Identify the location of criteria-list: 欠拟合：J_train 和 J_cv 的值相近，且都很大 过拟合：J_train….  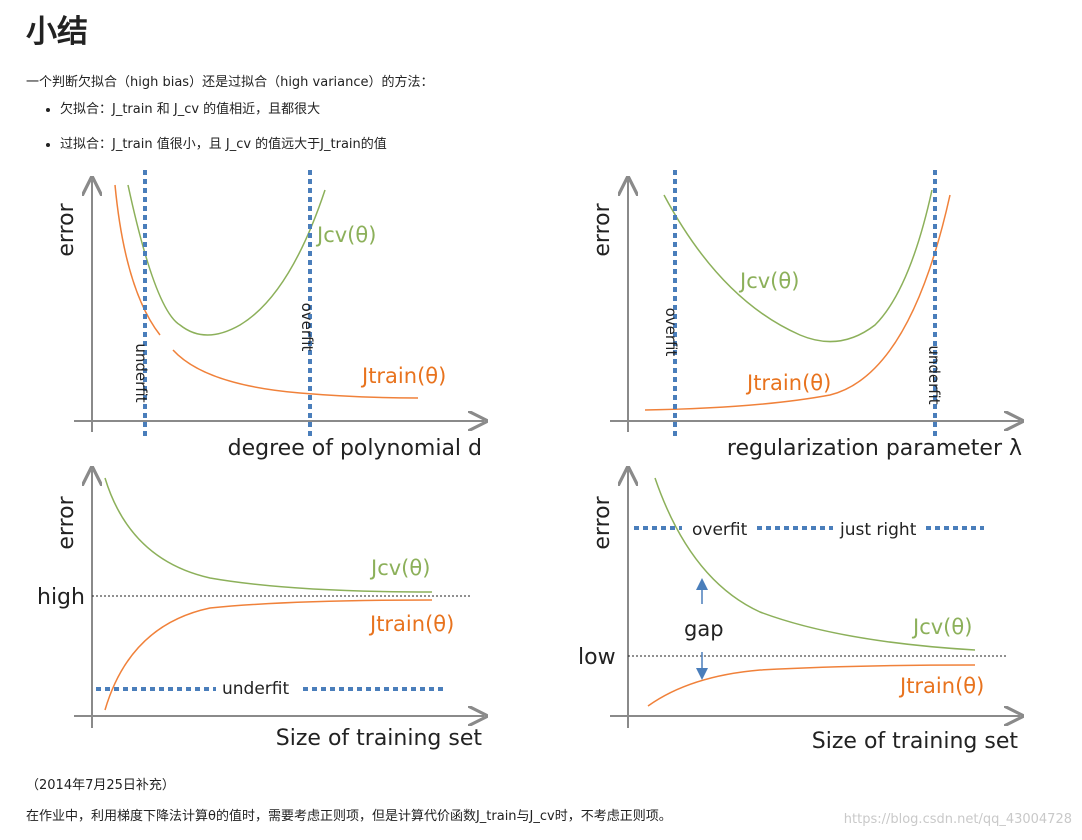
(214, 133).